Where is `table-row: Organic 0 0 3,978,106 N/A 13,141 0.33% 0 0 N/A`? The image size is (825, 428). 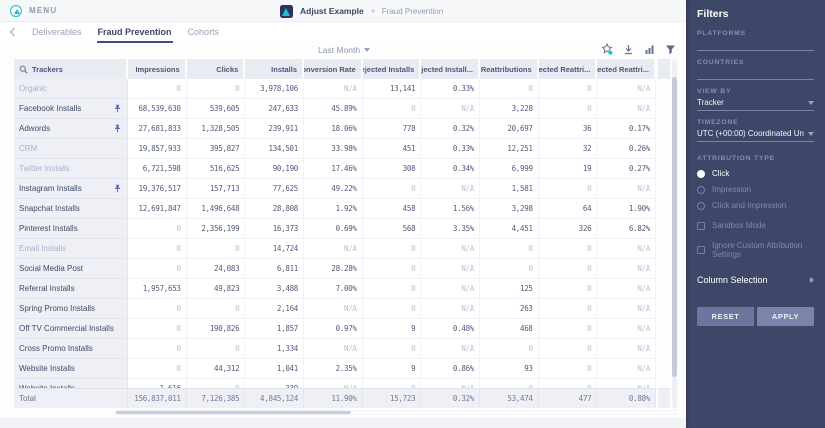
table-row: Organic 0 0 3,978,106 N/A 13,141 0.33% 0 0 N/A is located at coordinates (335, 89).